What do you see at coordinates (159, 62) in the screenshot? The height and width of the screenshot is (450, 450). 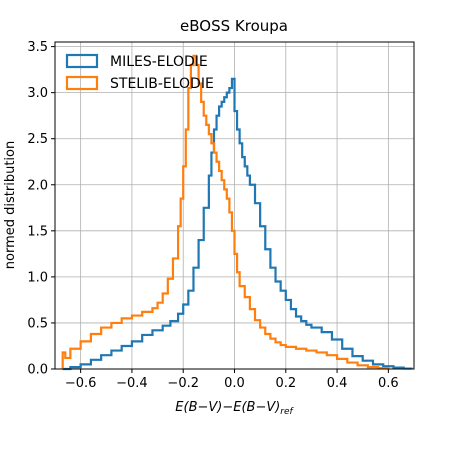 I see `legend-label: MILES-ELODIE` at bounding box center [159, 62].